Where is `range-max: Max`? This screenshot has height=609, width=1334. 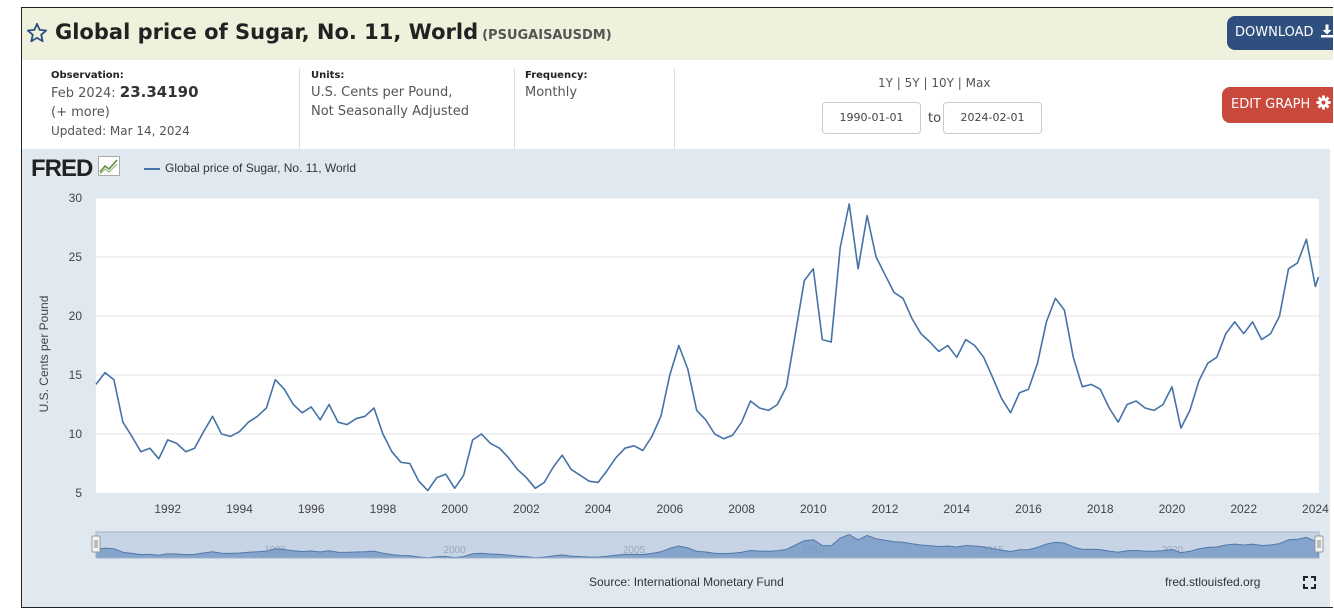
range-max: Max is located at coordinates (978, 83).